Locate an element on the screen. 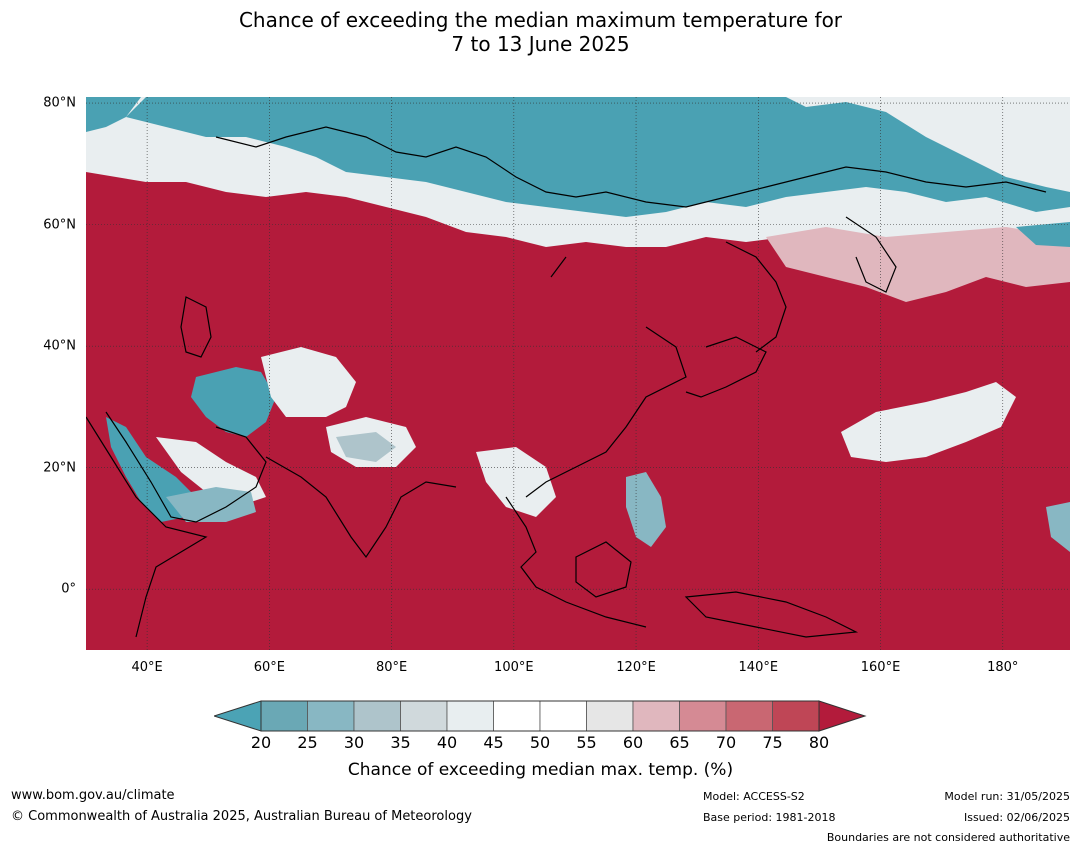 The height and width of the screenshot is (850, 1081). region-india-north-cool is located at coordinates (366, 447).